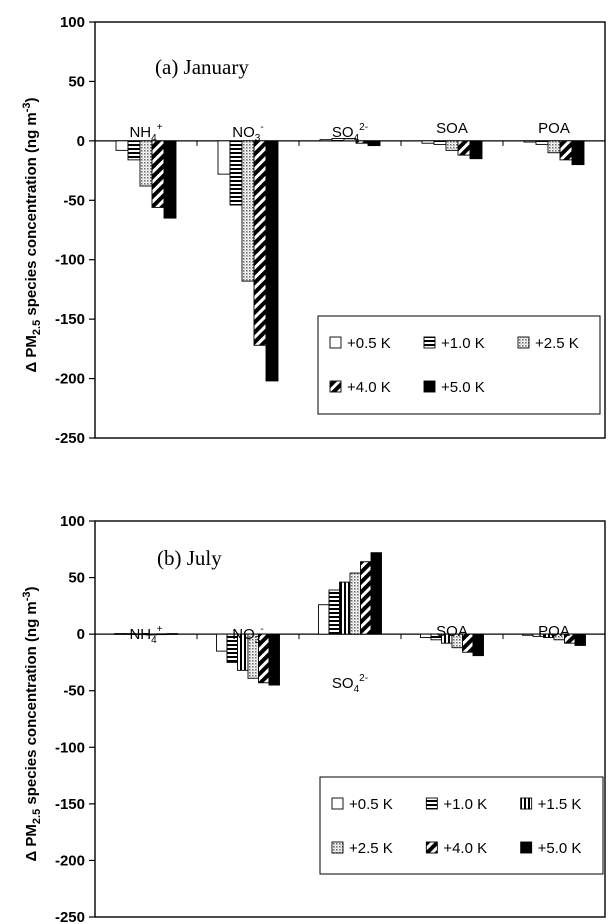 This screenshot has height=924, width=611. What do you see at coordinates (27, 596) in the screenshot?
I see `y-axis-title-sup: -3` at bounding box center [27, 596].